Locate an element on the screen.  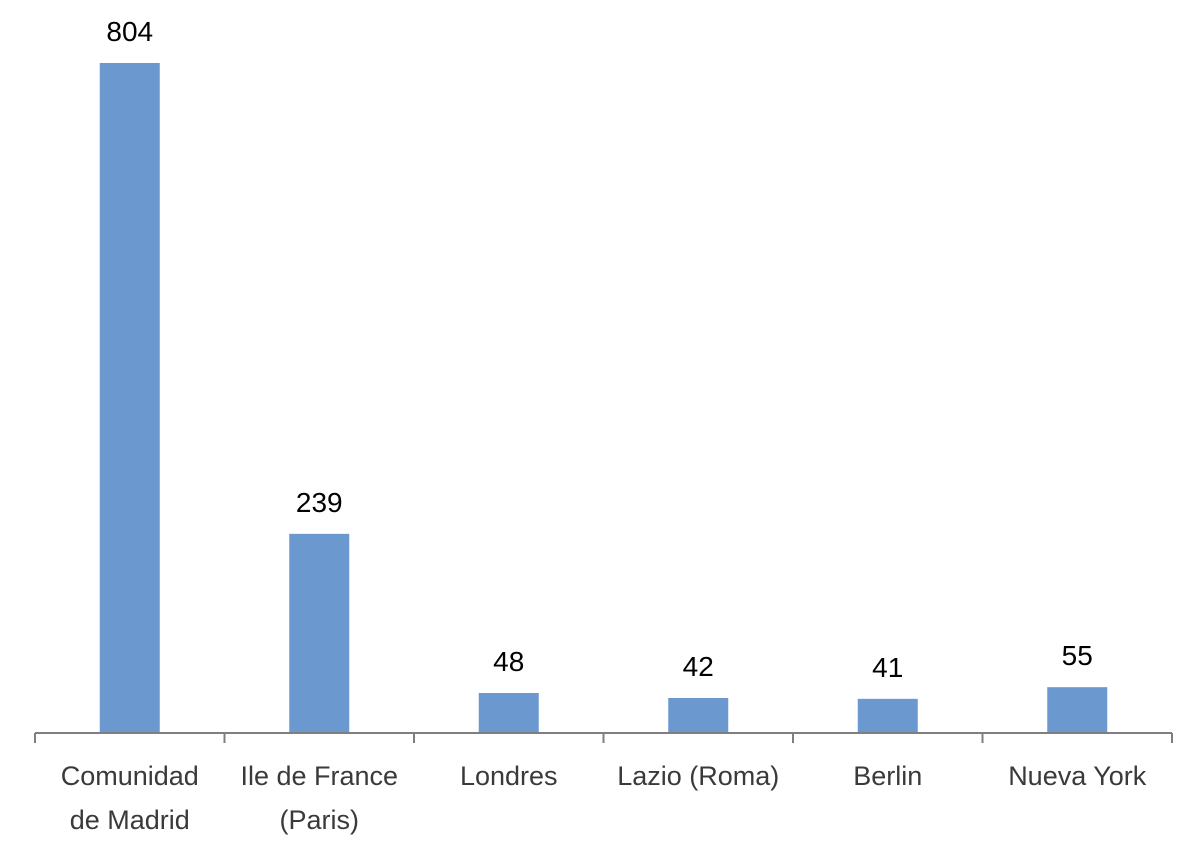
x-tick-label: Londres is located at coordinates (509, 776).